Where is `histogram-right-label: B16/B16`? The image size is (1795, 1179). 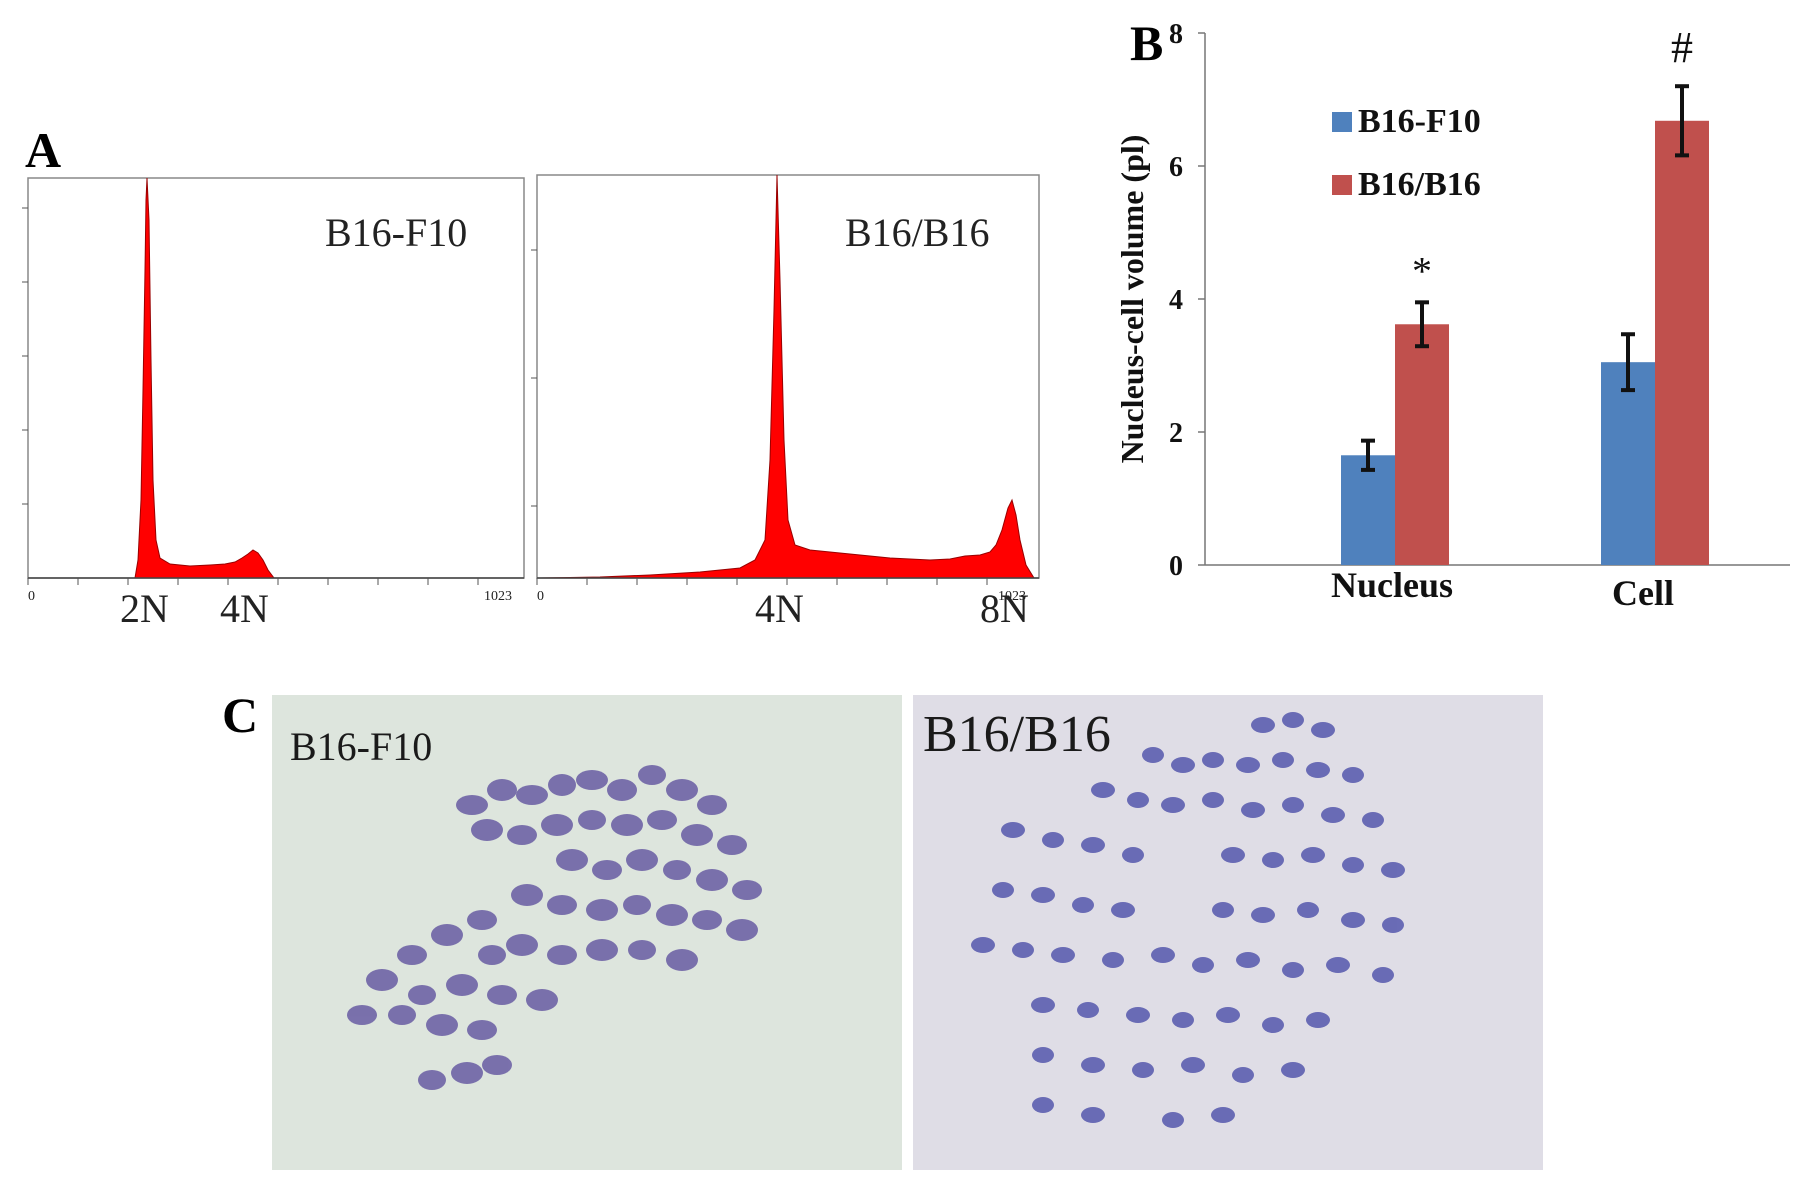
histogram-right-label: B16/B16 is located at coordinates (917, 232).